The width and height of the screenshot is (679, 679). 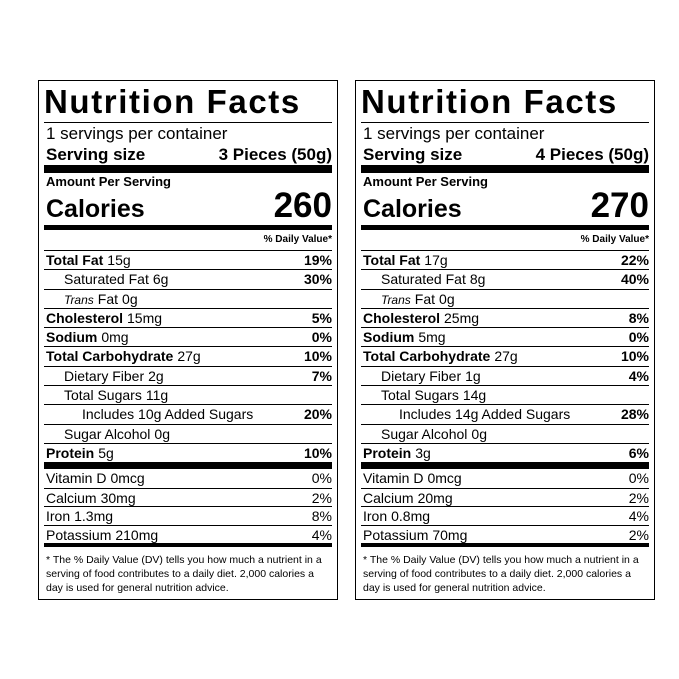 I want to click on nutrient-name-group: Protein 3g, so click(x=397, y=453).